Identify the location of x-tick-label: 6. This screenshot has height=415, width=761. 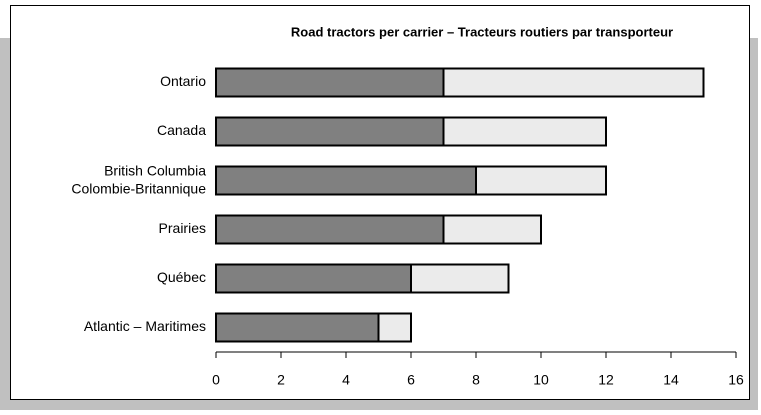
(411, 380).